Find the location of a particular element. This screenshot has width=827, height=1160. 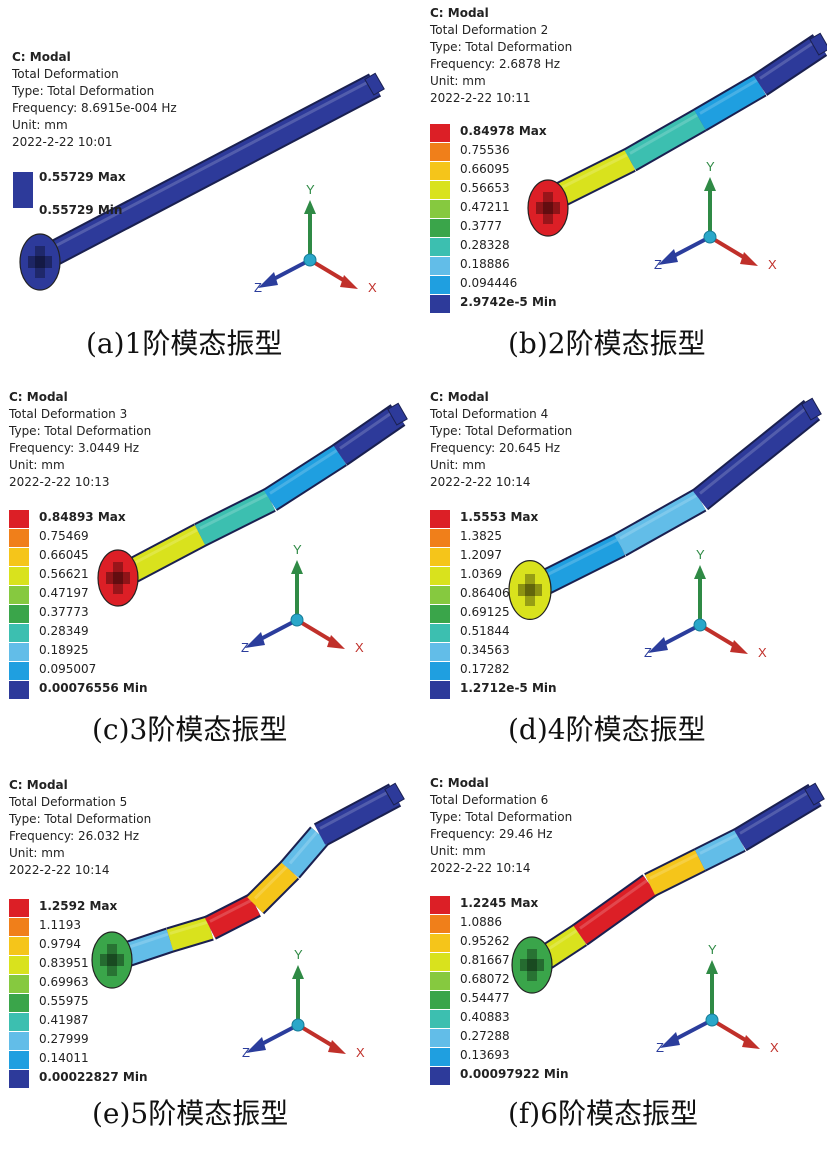

legend-label: 0.83951 is located at coordinates (64, 963).